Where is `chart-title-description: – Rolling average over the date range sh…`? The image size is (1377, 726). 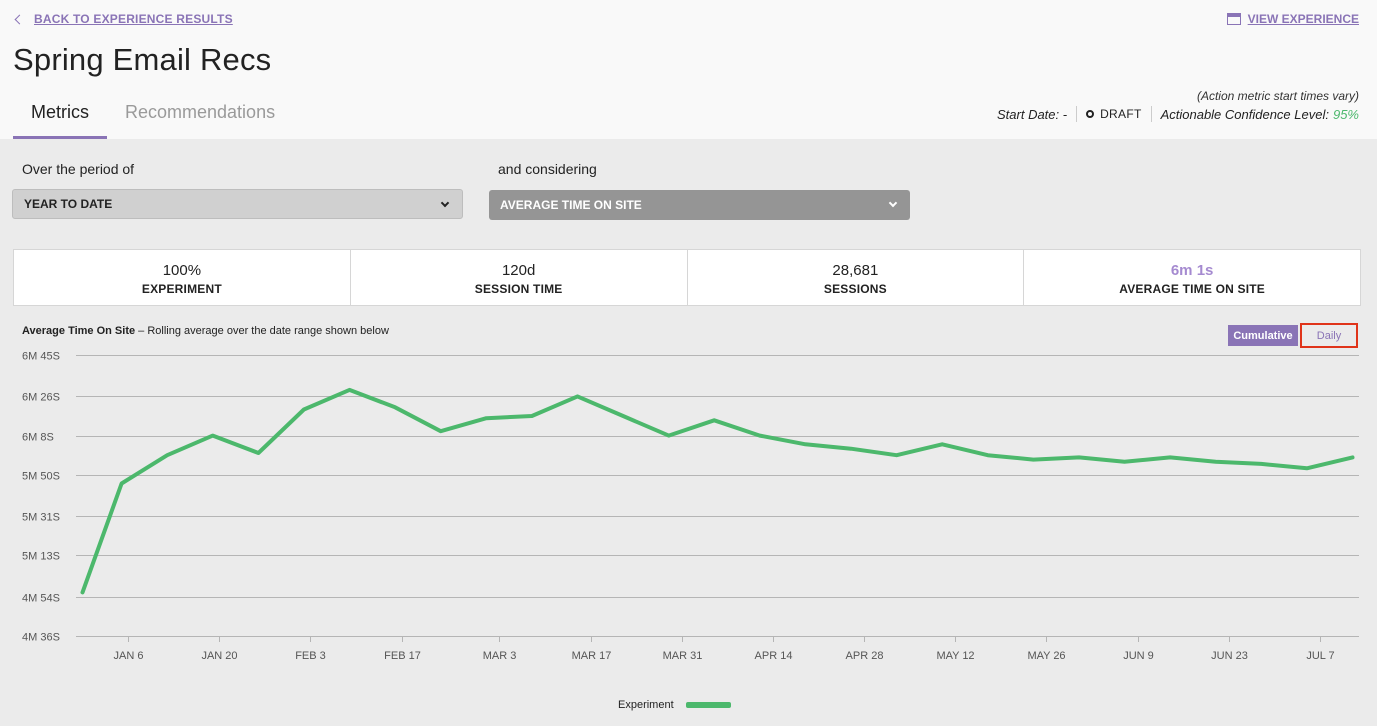 chart-title-description: – Rolling average over the date range sh… is located at coordinates (262, 331).